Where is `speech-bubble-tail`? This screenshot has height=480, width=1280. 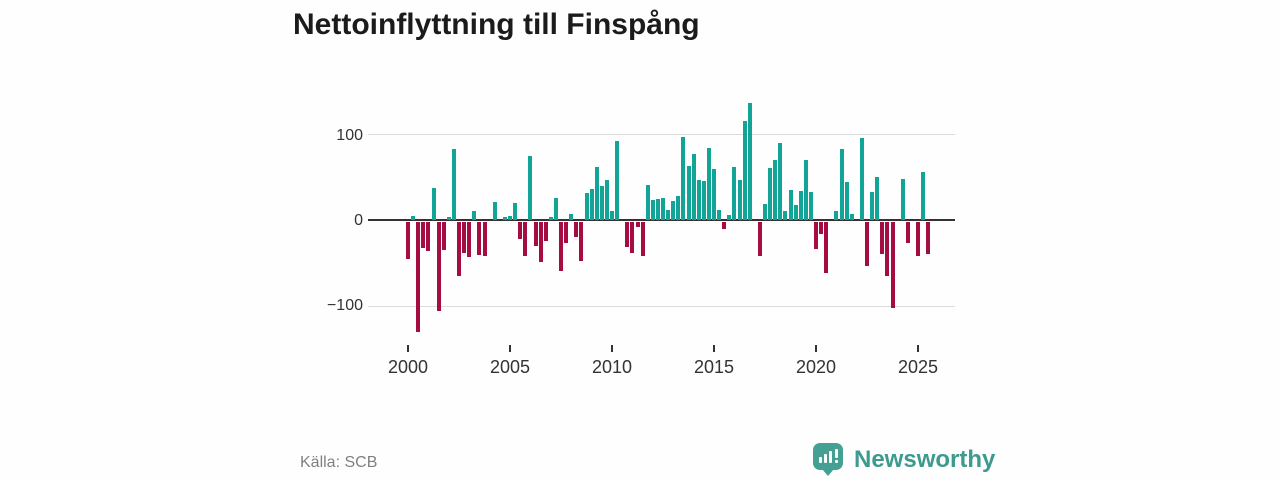 speech-bubble-tail is located at coordinates (828, 472).